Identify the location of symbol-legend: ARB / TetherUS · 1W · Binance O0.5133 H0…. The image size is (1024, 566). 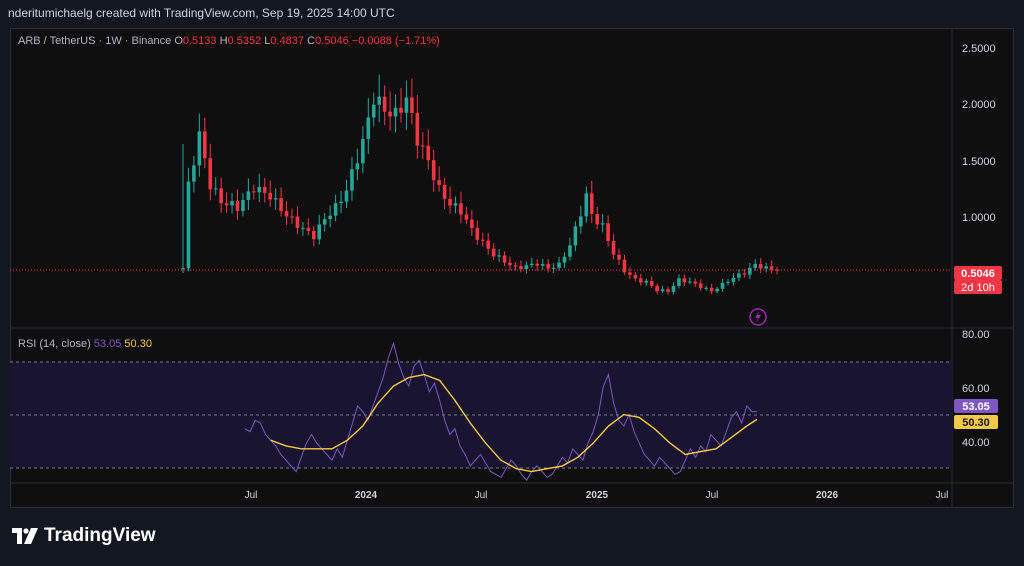
(229, 41).